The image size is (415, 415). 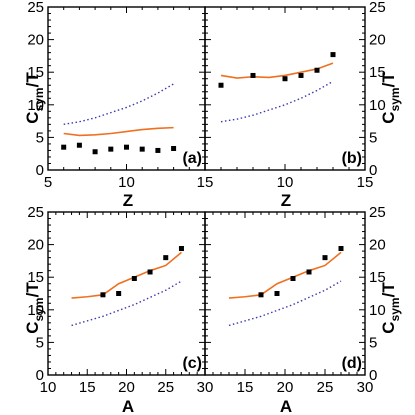 What do you see at coordinates (128, 200) in the screenshot?
I see `xlabel-a: Z` at bounding box center [128, 200].